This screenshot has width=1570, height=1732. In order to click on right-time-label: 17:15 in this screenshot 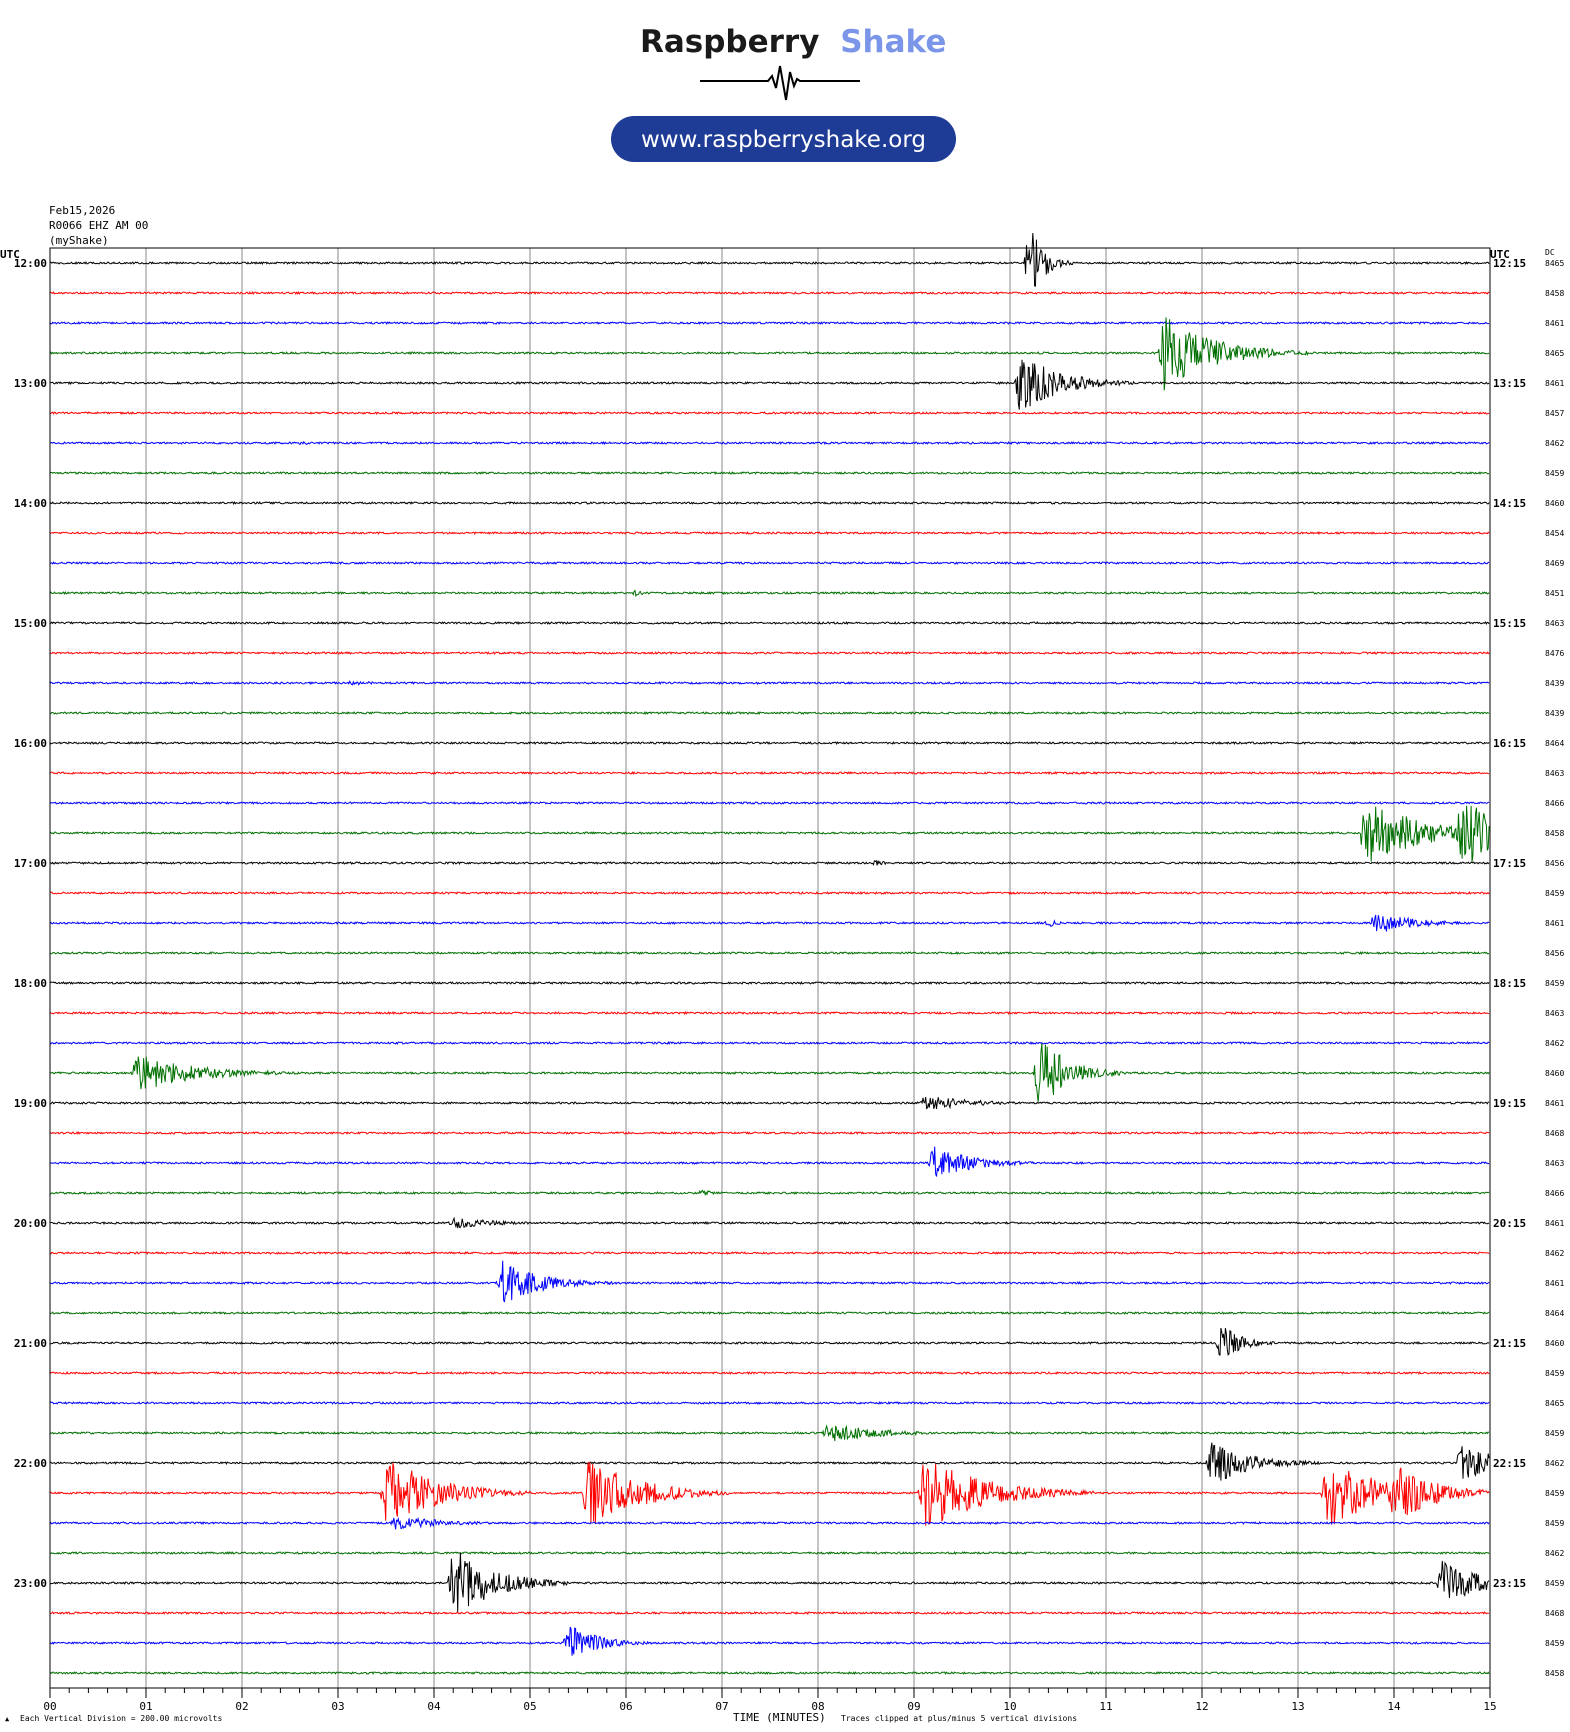, I will do `click(1509, 863)`.